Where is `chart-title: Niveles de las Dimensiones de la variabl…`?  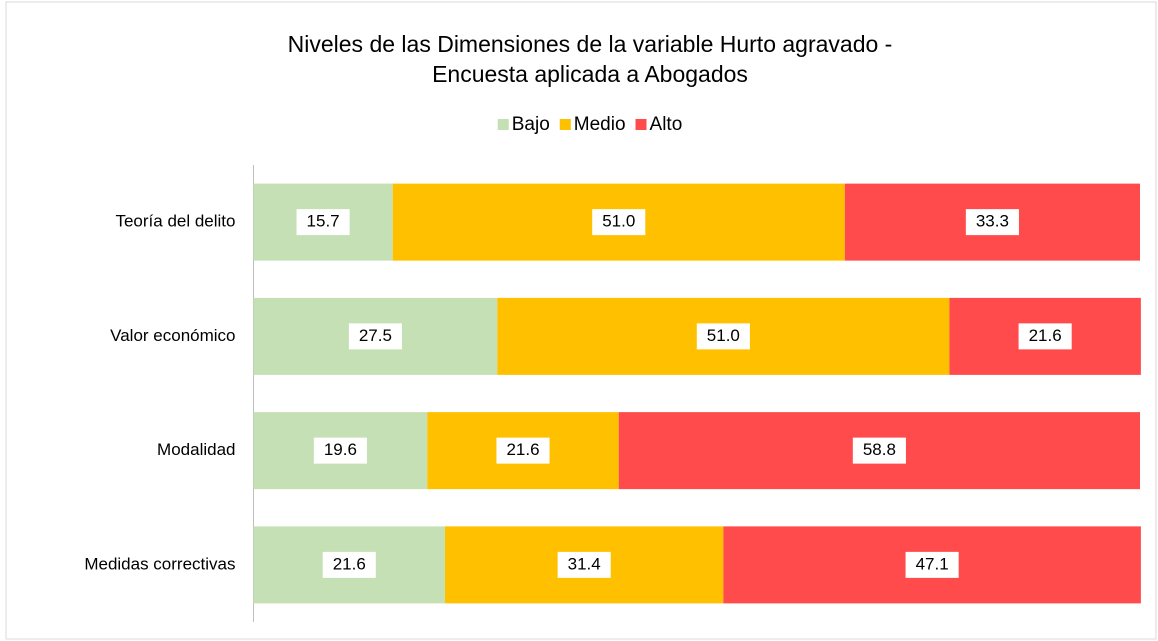 chart-title: Niveles de las Dimensiones de la variabl… is located at coordinates (590, 44).